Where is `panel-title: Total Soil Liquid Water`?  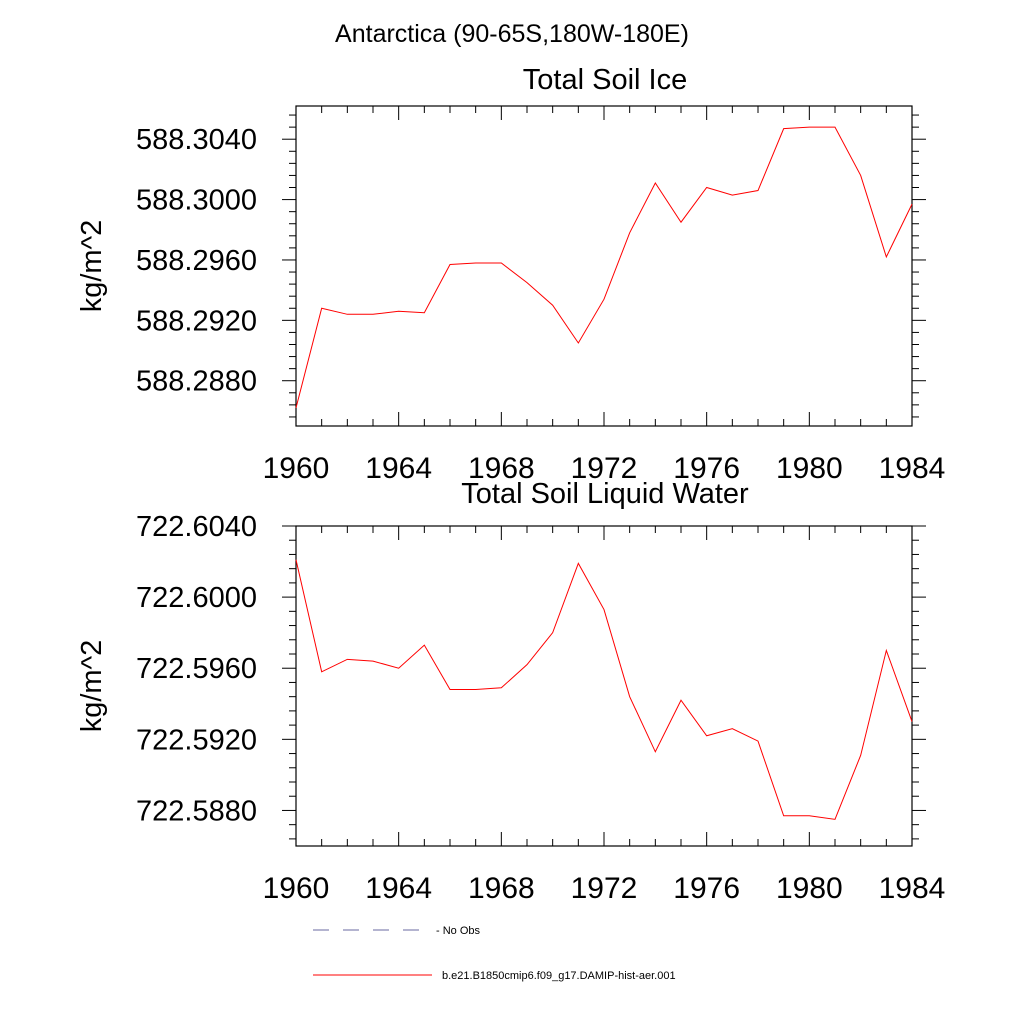
panel-title: Total Soil Liquid Water is located at coordinates (605, 494).